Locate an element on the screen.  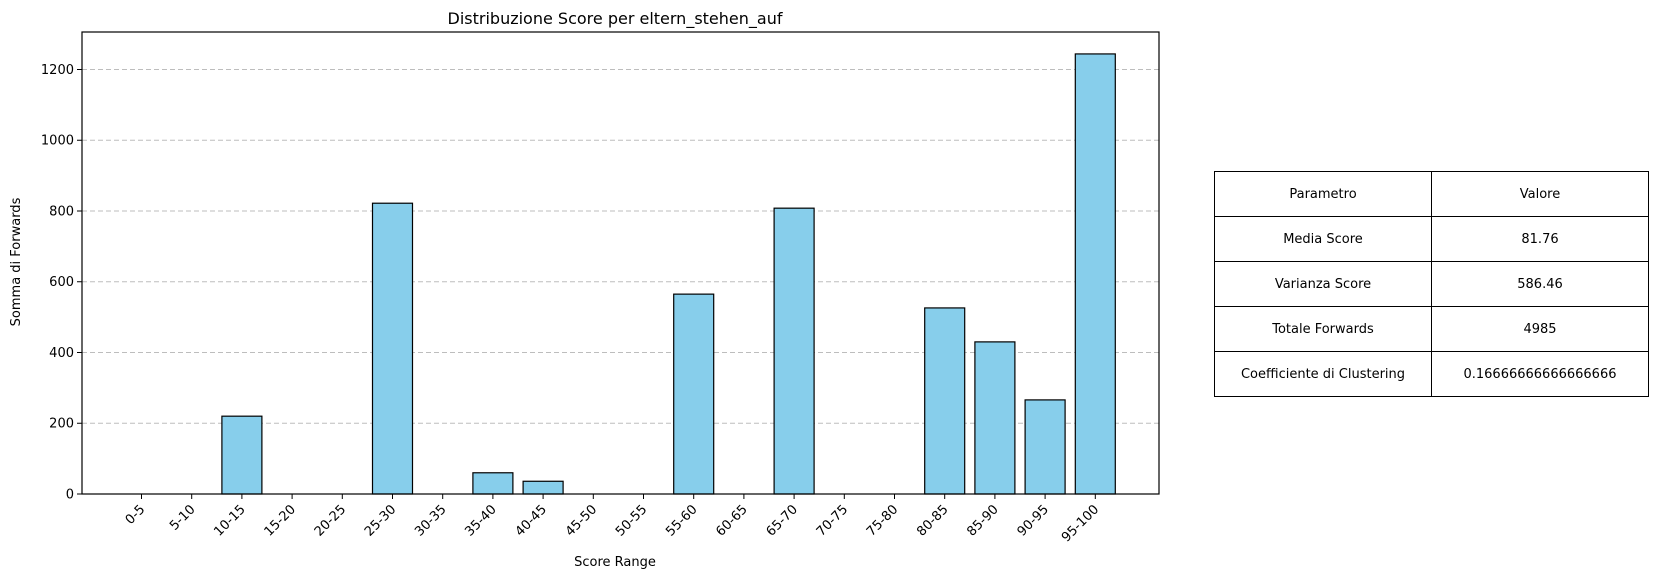
stats-table-header: Parametro Valore is located at coordinates (1431, 194).